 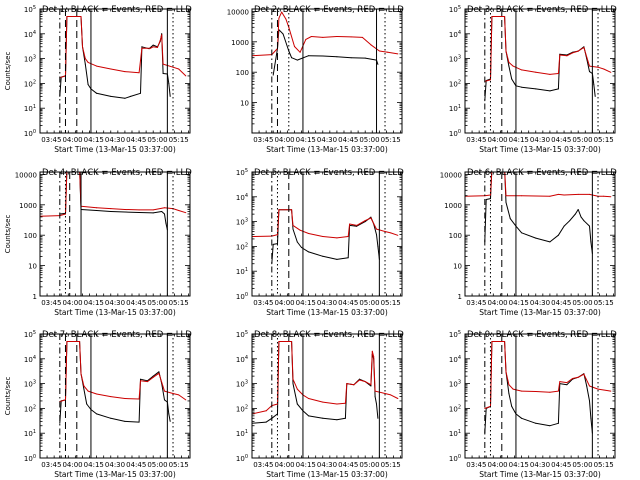 I want to click on plot-frame, so click(x=115, y=234).